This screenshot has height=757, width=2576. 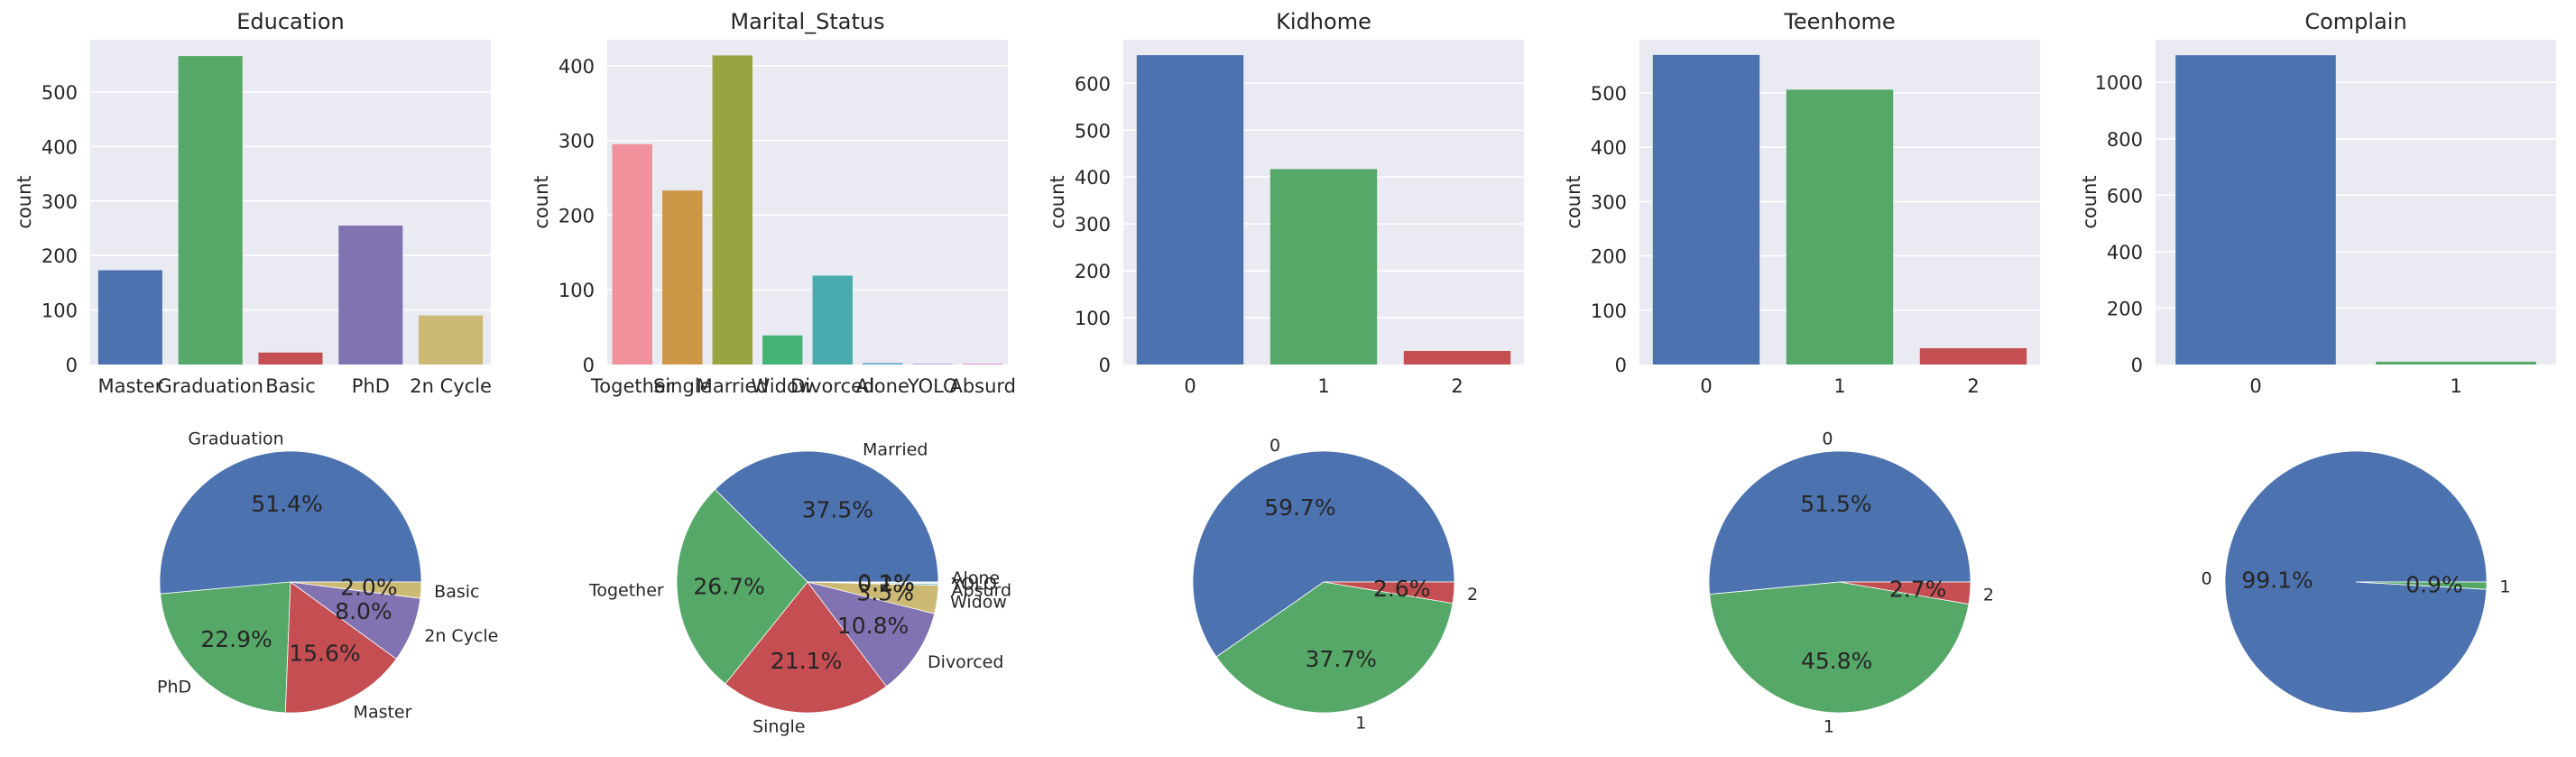 I want to click on pie-slice-graduation, so click(x=290, y=522).